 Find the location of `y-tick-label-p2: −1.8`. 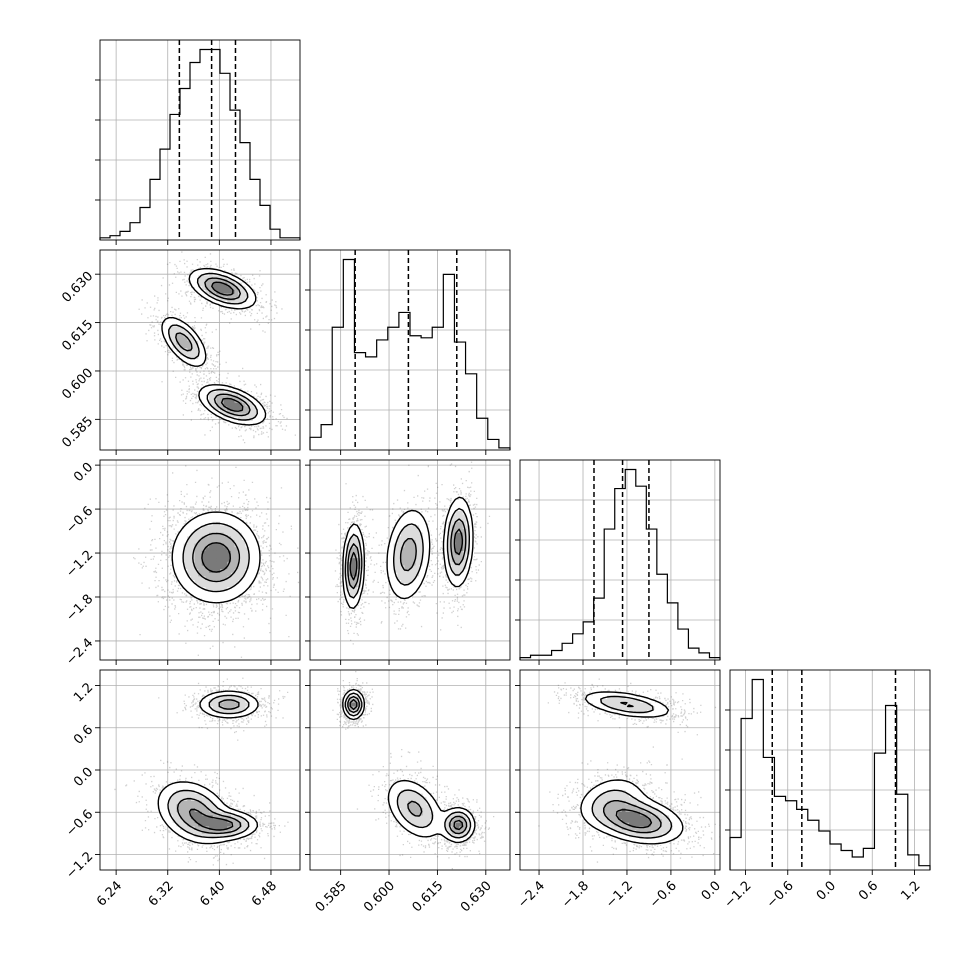

y-tick-label-p2: −1.8 is located at coordinates (79, 608).